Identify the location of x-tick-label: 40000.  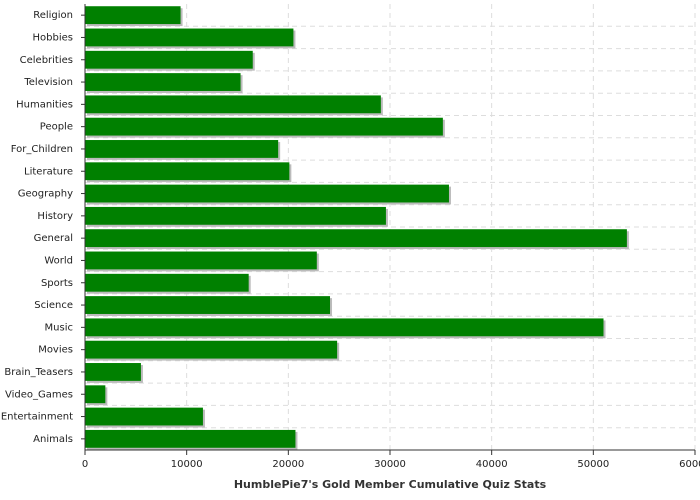
(492, 464).